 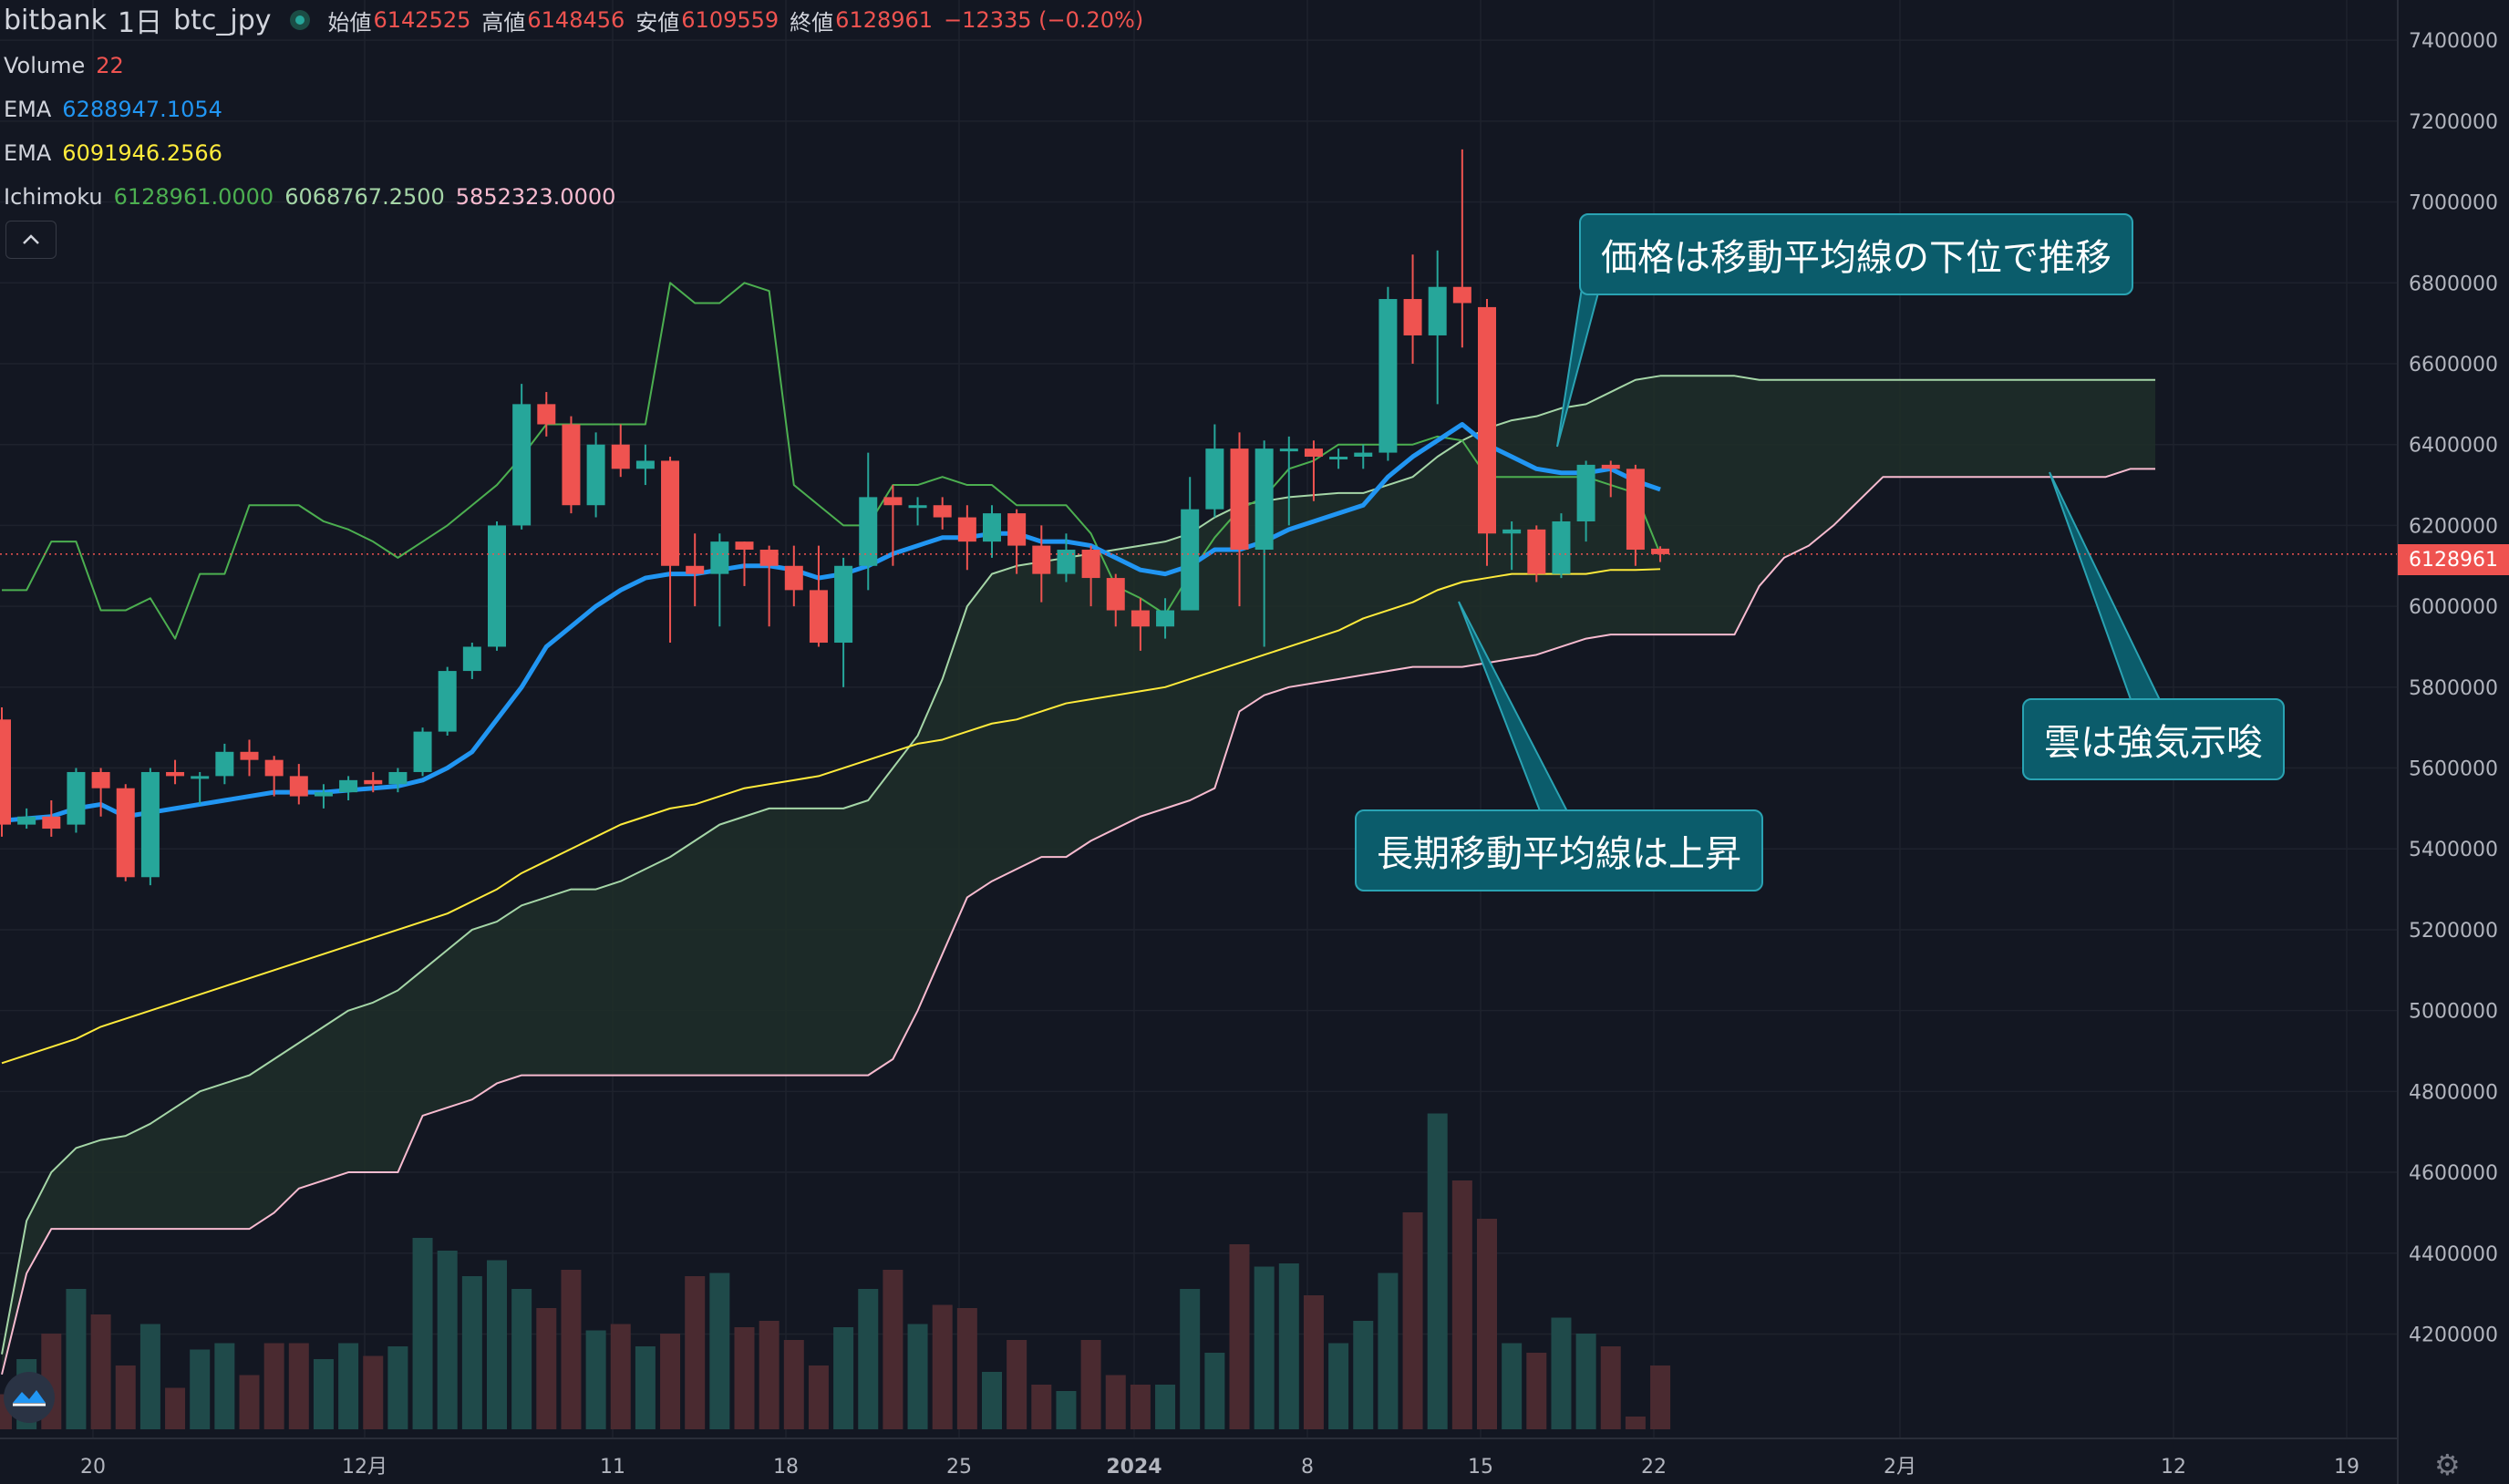 What do you see at coordinates (657, 22) in the screenshot?
I see `low-label: 安値` at bounding box center [657, 22].